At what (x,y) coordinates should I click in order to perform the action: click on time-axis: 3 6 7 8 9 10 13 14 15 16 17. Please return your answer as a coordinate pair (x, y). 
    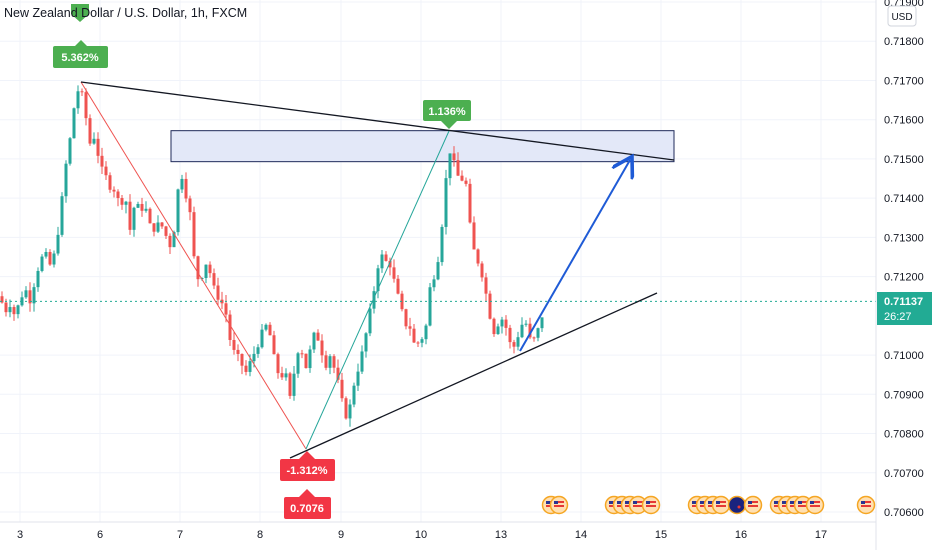
    Looking at the image, I should click on (422, 535).